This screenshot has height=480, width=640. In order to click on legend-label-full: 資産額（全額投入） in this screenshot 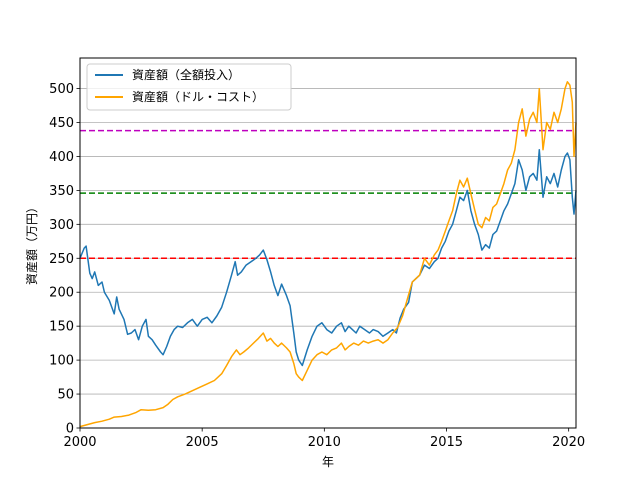, I will do `click(186, 74)`.